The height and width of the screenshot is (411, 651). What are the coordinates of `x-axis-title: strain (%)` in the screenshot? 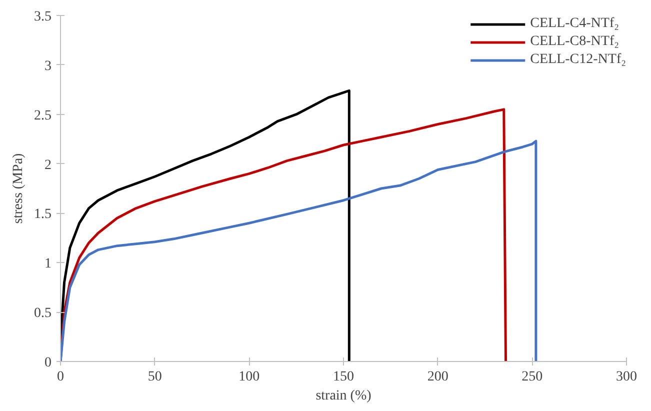 It's located at (344, 396).